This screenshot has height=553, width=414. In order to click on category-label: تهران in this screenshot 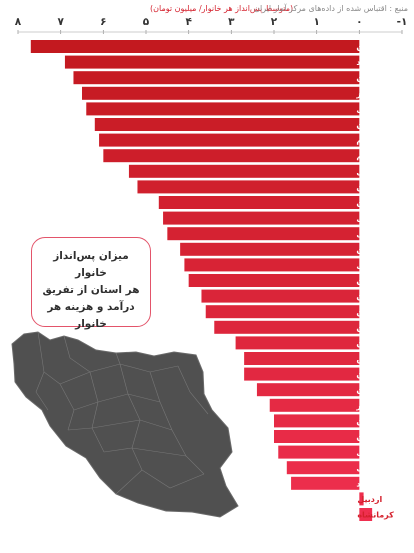, I will do `click(367, 296)`.